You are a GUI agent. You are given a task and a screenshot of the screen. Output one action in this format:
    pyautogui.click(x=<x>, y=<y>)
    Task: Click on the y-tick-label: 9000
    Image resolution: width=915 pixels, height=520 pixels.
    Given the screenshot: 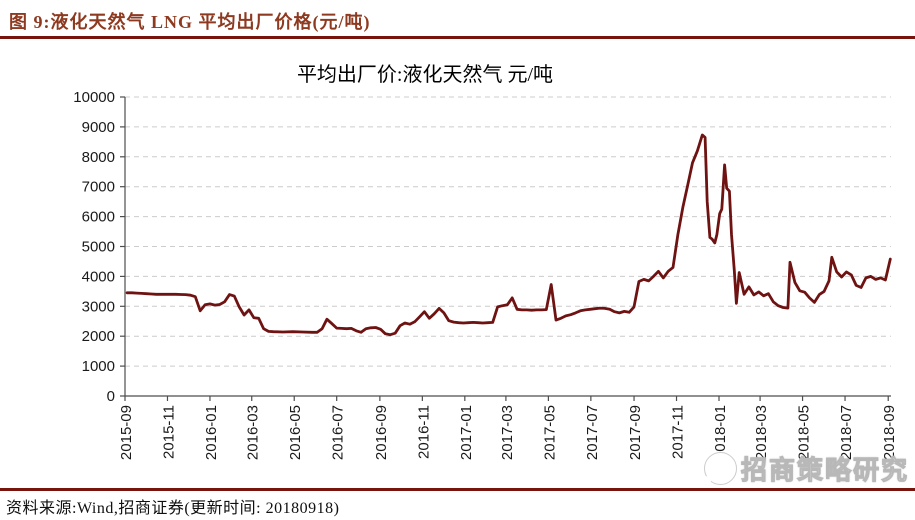 What is the action you would take?
    pyautogui.click(x=98, y=127)
    